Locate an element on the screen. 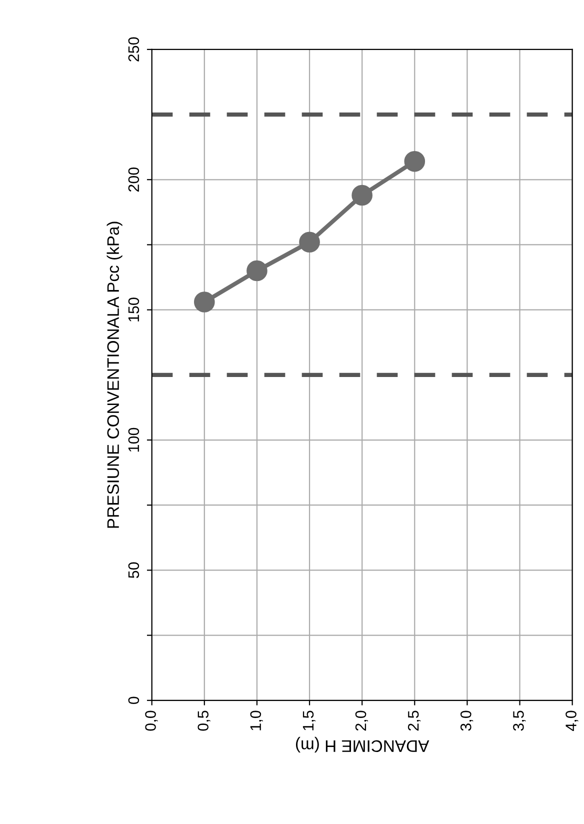 This screenshot has width=584, height=824. x-tick-label: 3,5 is located at coordinates (519, 720).